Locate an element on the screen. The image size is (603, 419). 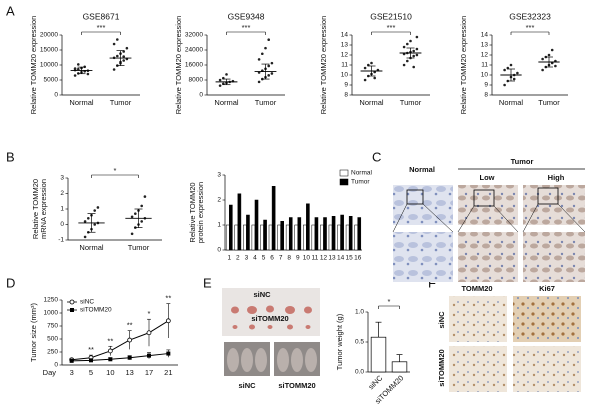
y-tick-label: 9 is located at coordinates (486, 85).